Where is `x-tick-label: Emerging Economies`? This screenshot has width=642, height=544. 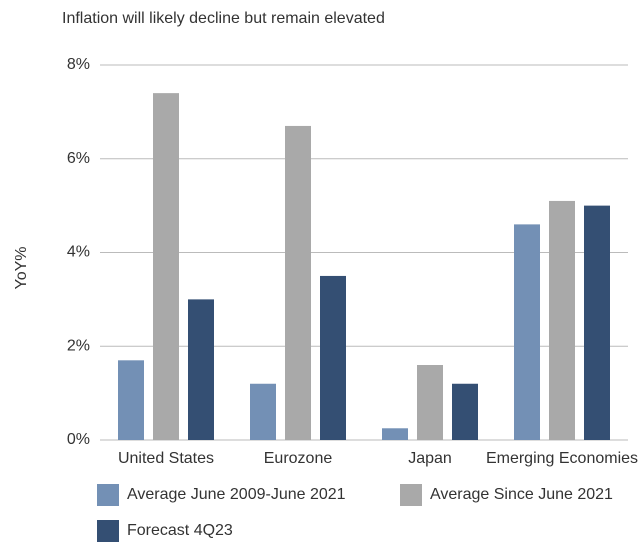
x-tick-label: Emerging Economies is located at coordinates (562, 458).